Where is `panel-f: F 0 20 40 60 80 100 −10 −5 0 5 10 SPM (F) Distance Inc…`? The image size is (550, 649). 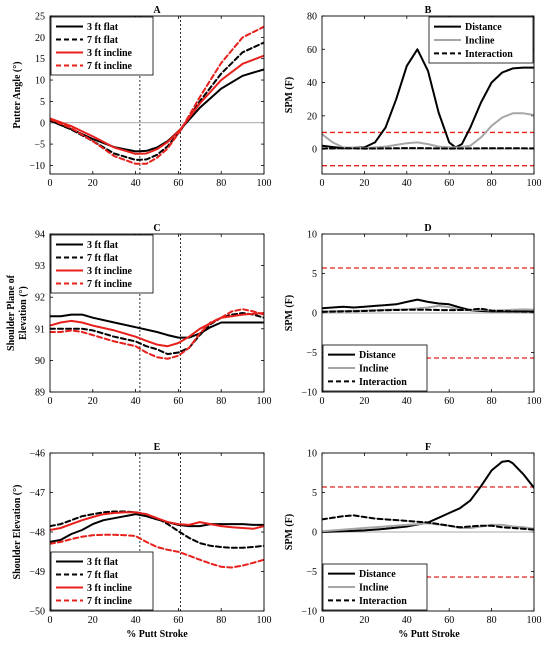 panel-f: F 0 20 40 60 80 100 −10 −5 0 5 10 SPM (F) Distance Inc… is located at coordinates (413, 534).